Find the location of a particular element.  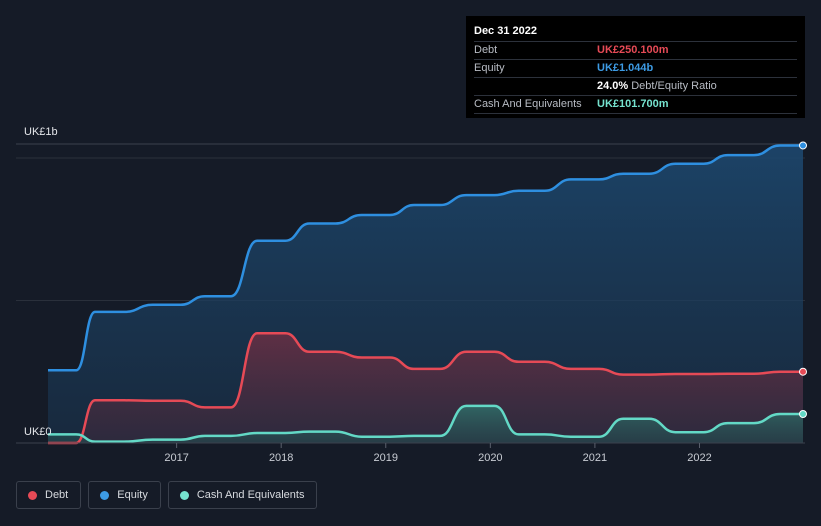

tooltip-cash-value: UK£101.700m is located at coordinates (633, 104).